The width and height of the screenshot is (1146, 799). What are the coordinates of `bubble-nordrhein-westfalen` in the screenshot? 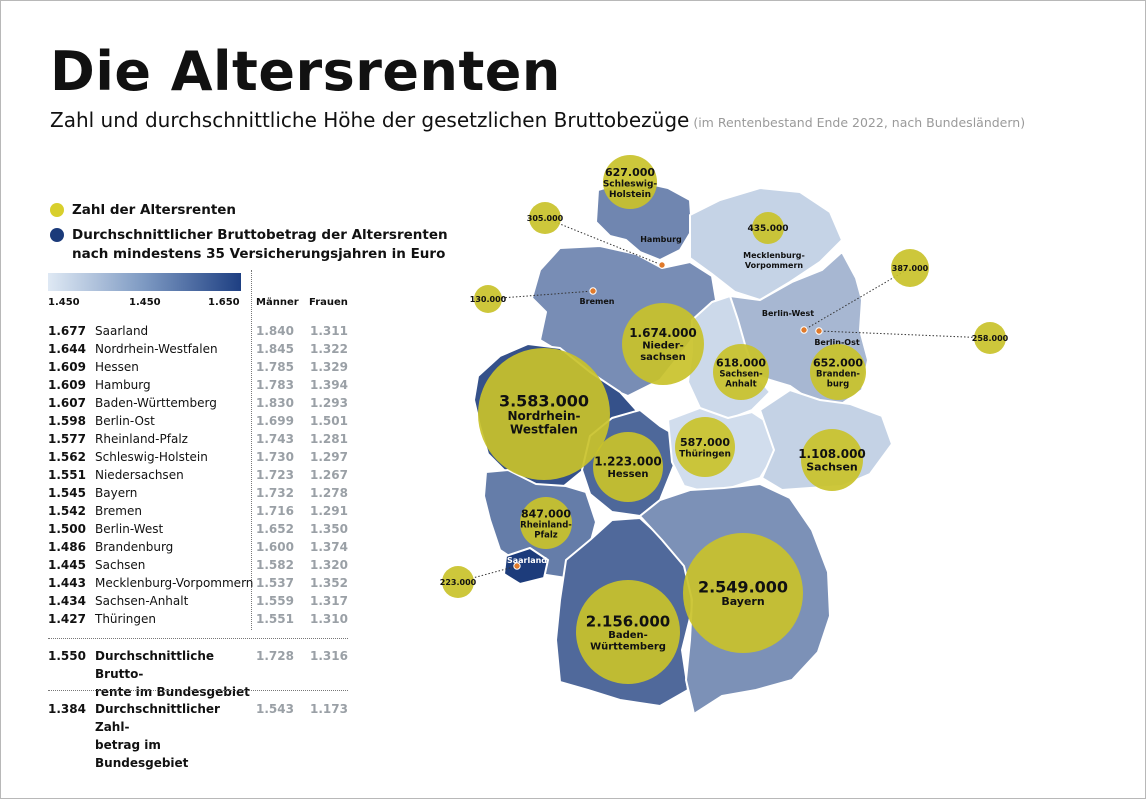 It's located at (544, 414).